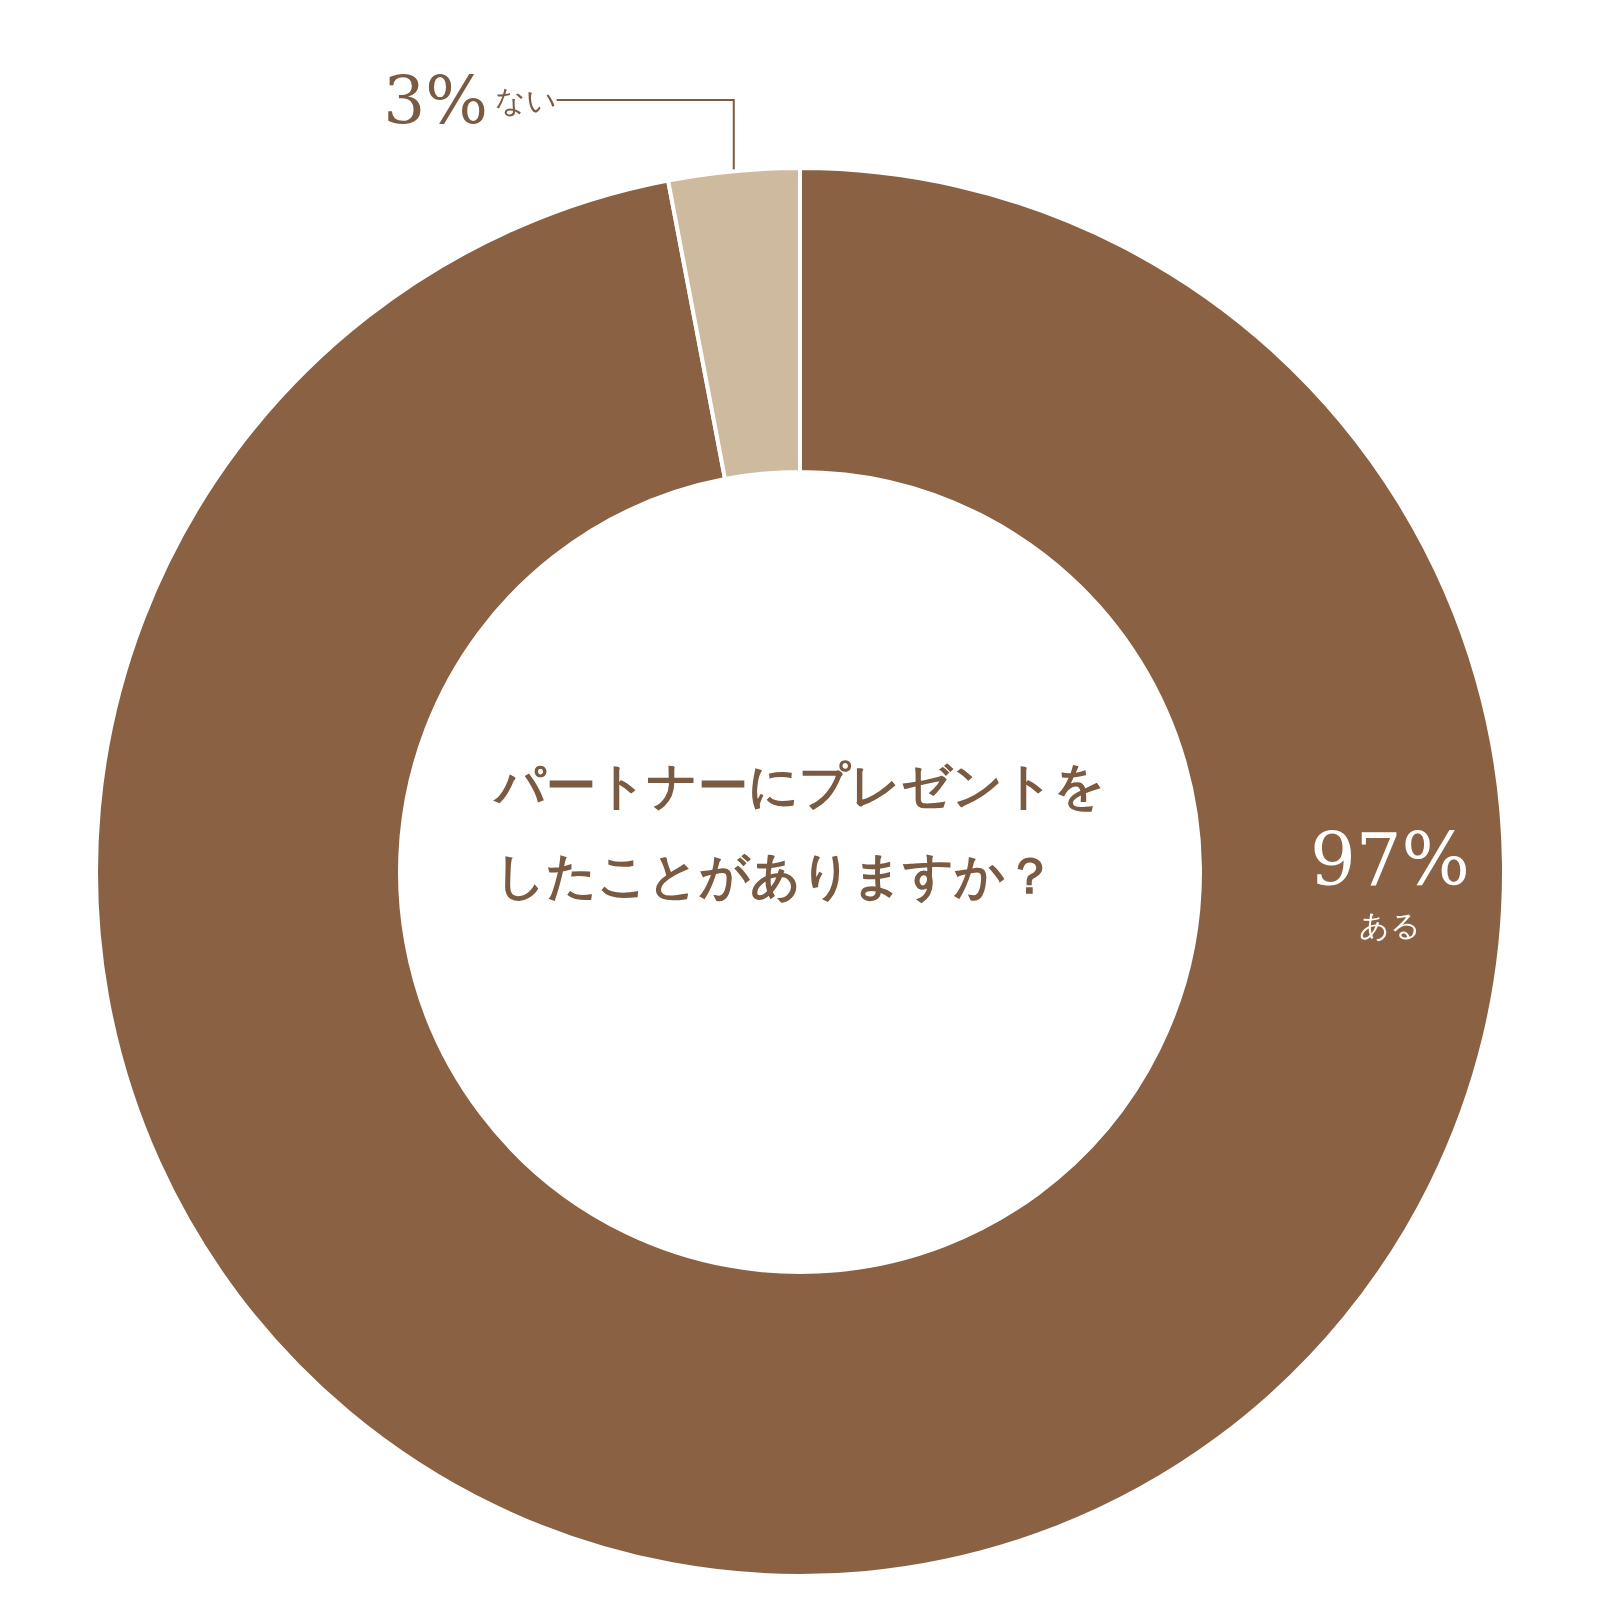 This screenshot has width=1600, height=1600. Describe the element at coordinates (1390, 925) in the screenshot. I see `slice-label: ある` at that location.